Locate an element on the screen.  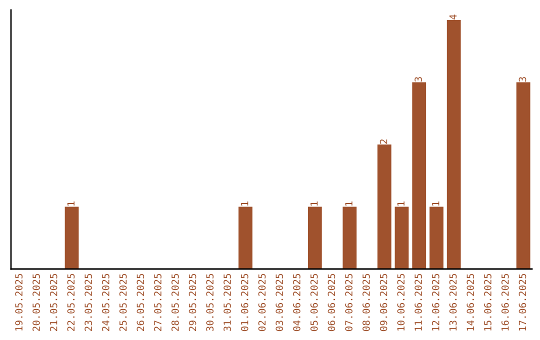
x-tick-label: 07.06.2025 is located at coordinates (348, 303).